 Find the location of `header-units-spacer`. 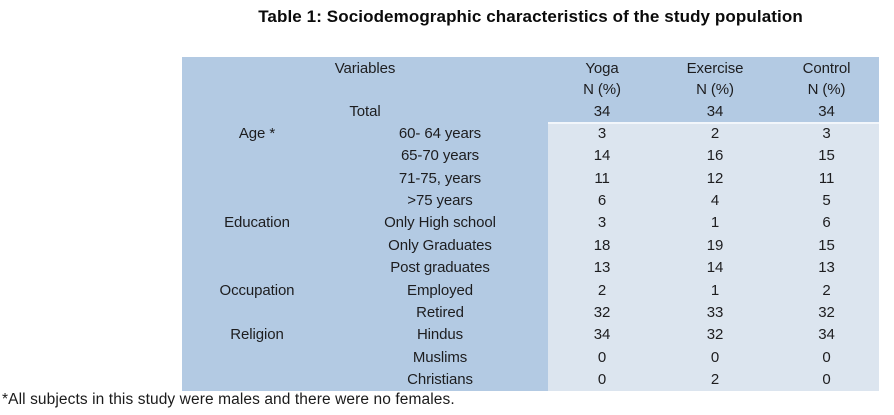

header-units-spacer is located at coordinates (365, 89).